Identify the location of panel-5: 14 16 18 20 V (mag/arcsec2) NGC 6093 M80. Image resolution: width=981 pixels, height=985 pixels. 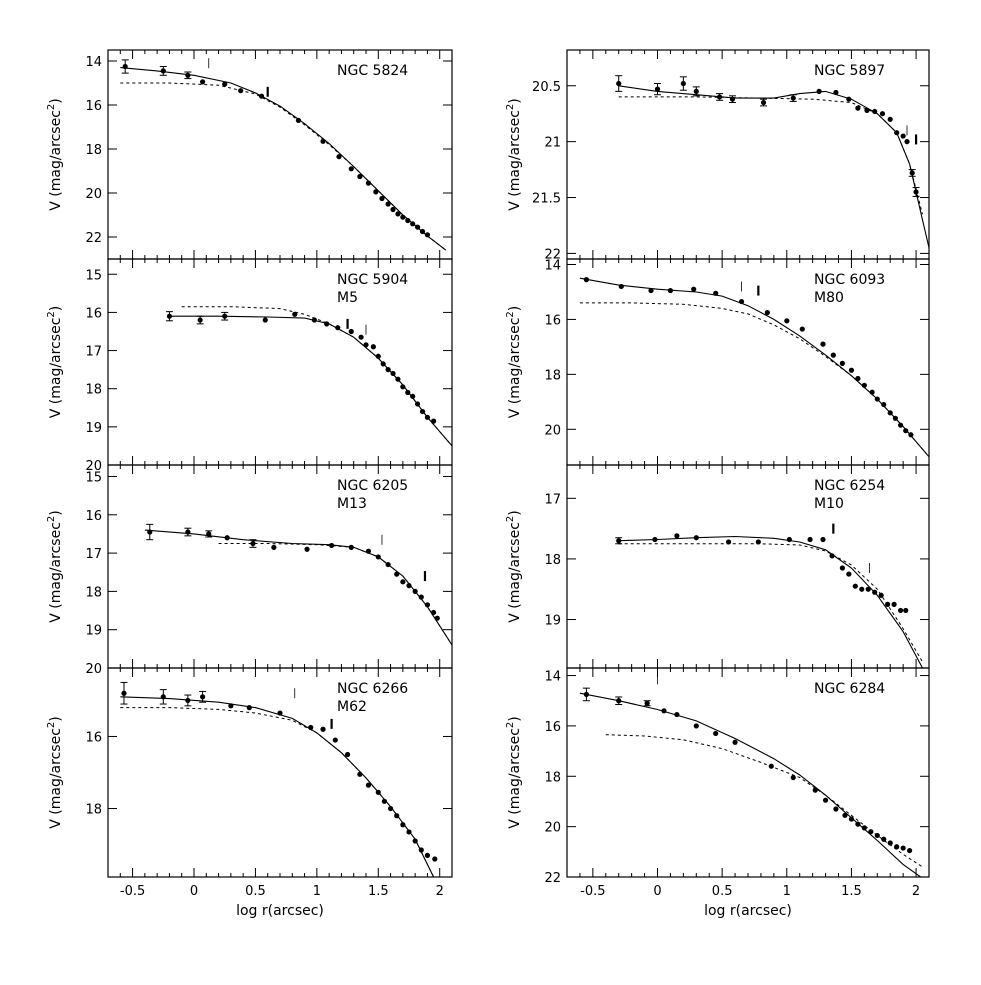
(717, 362).